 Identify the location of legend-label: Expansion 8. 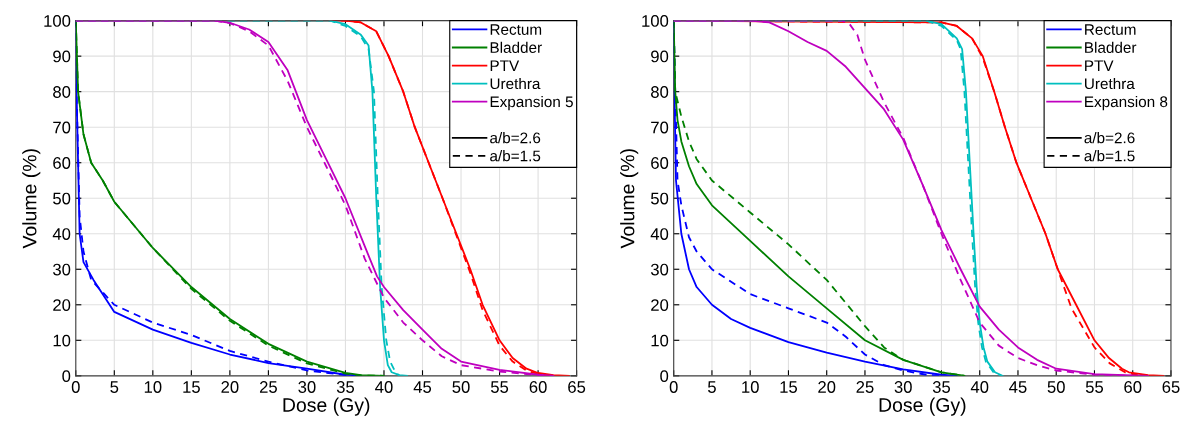
(1126, 103).